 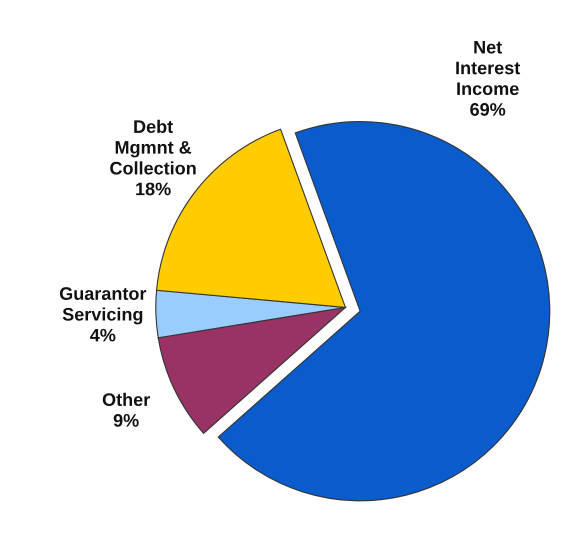 What do you see at coordinates (153, 147) in the screenshot?
I see `slice-label: Debt Mgmnt & Collection` at bounding box center [153, 147].